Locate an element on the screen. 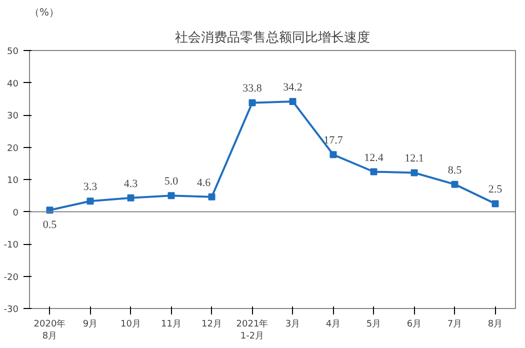 Image resolution: width=525 pixels, height=348 pixels. y-axis-title: （%） is located at coordinates (45, 13).